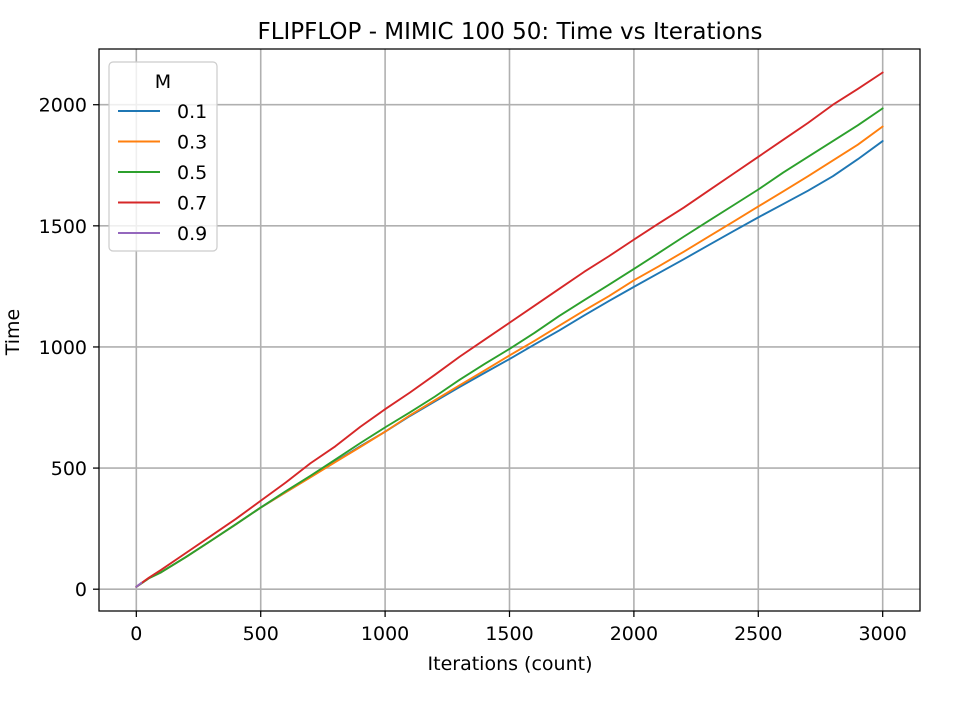 The image size is (960, 720). I want to click on legend: M 0.1 0.3 0.5 0.7 0.9, so click(163, 156).